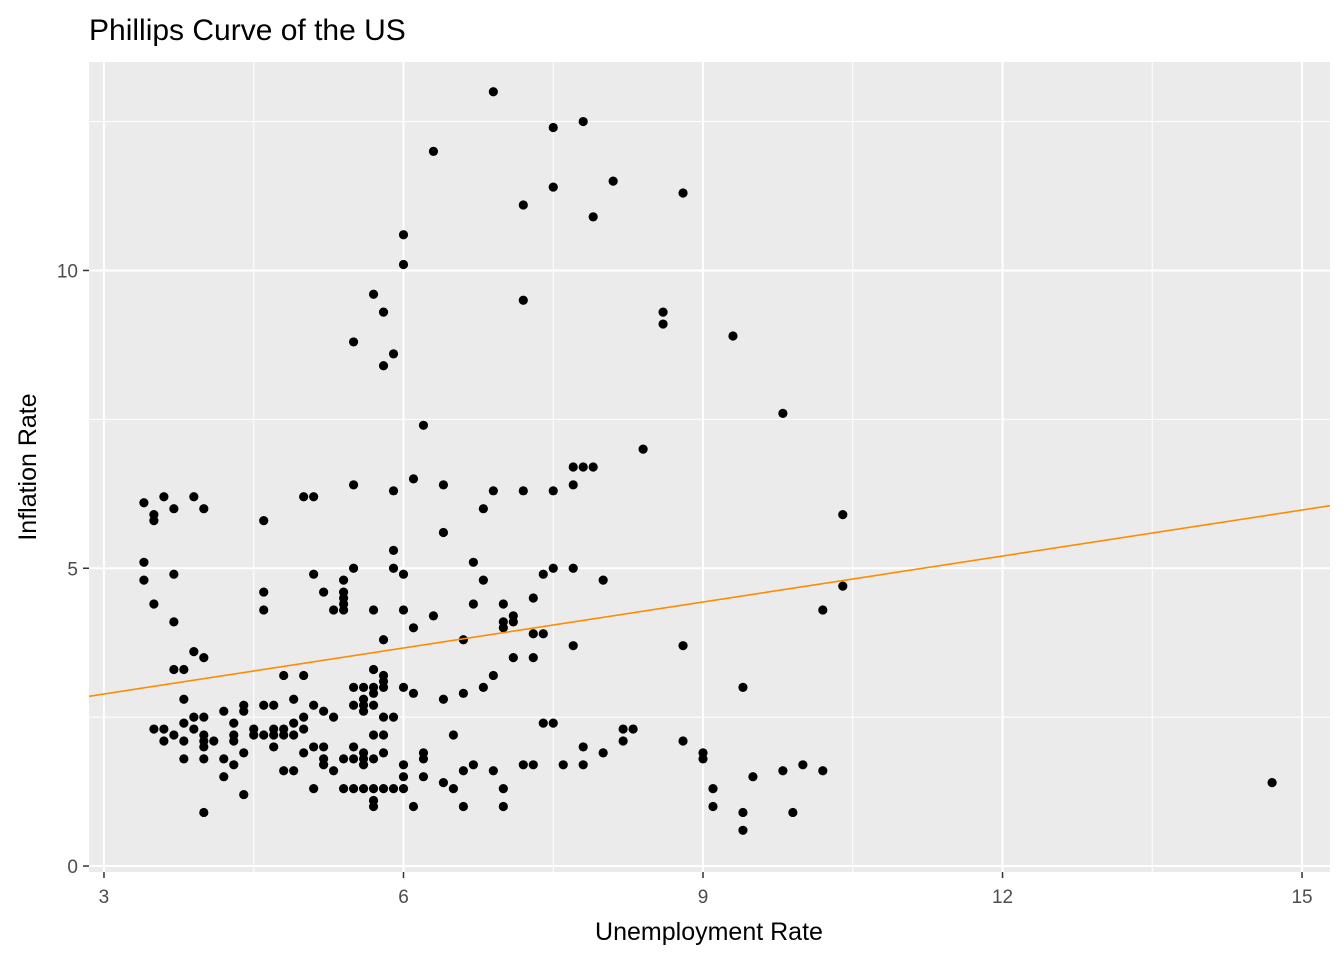 The height and width of the screenshot is (960, 1344). Describe the element at coordinates (104, 897) in the screenshot. I see `x-tick-label: 3` at that location.